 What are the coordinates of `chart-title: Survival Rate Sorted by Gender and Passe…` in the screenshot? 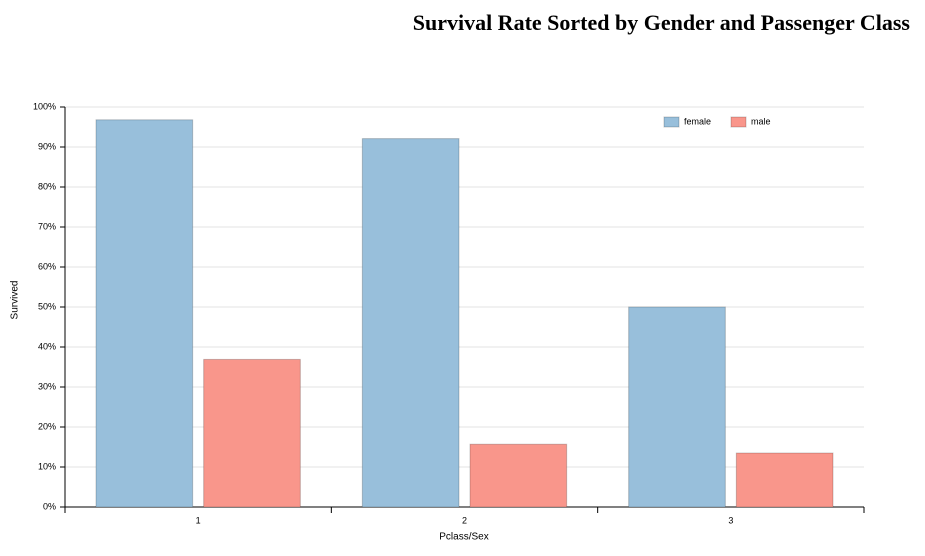 It's located at (662, 22).